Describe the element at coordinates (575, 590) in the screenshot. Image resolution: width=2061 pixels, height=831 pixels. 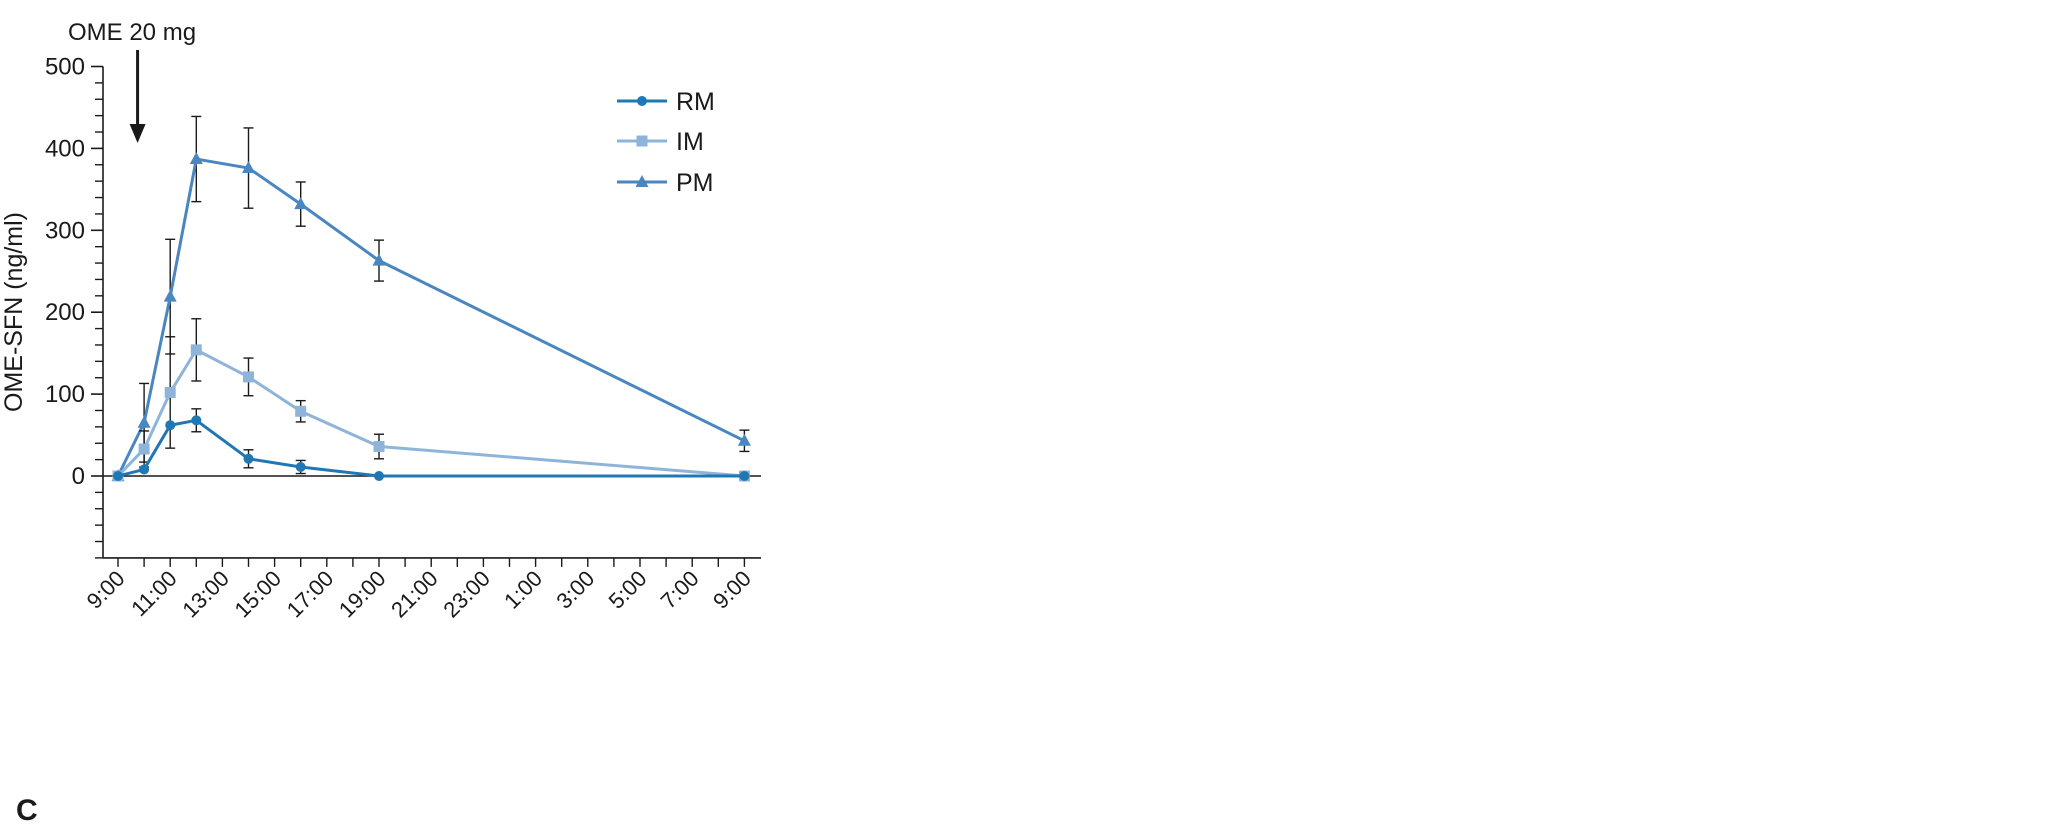
I see `x-tick-label: 3:00` at that location.